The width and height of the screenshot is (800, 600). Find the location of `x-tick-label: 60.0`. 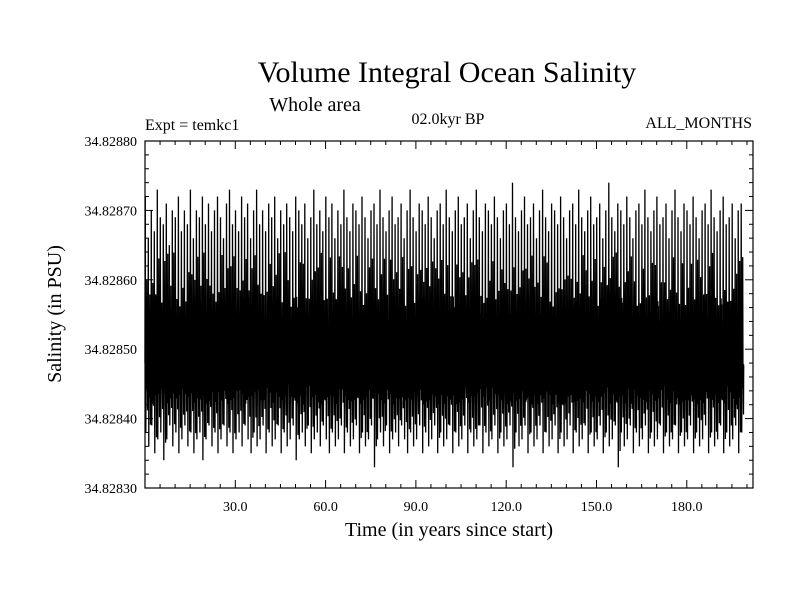

x-tick-label: 60.0 is located at coordinates (325, 507).